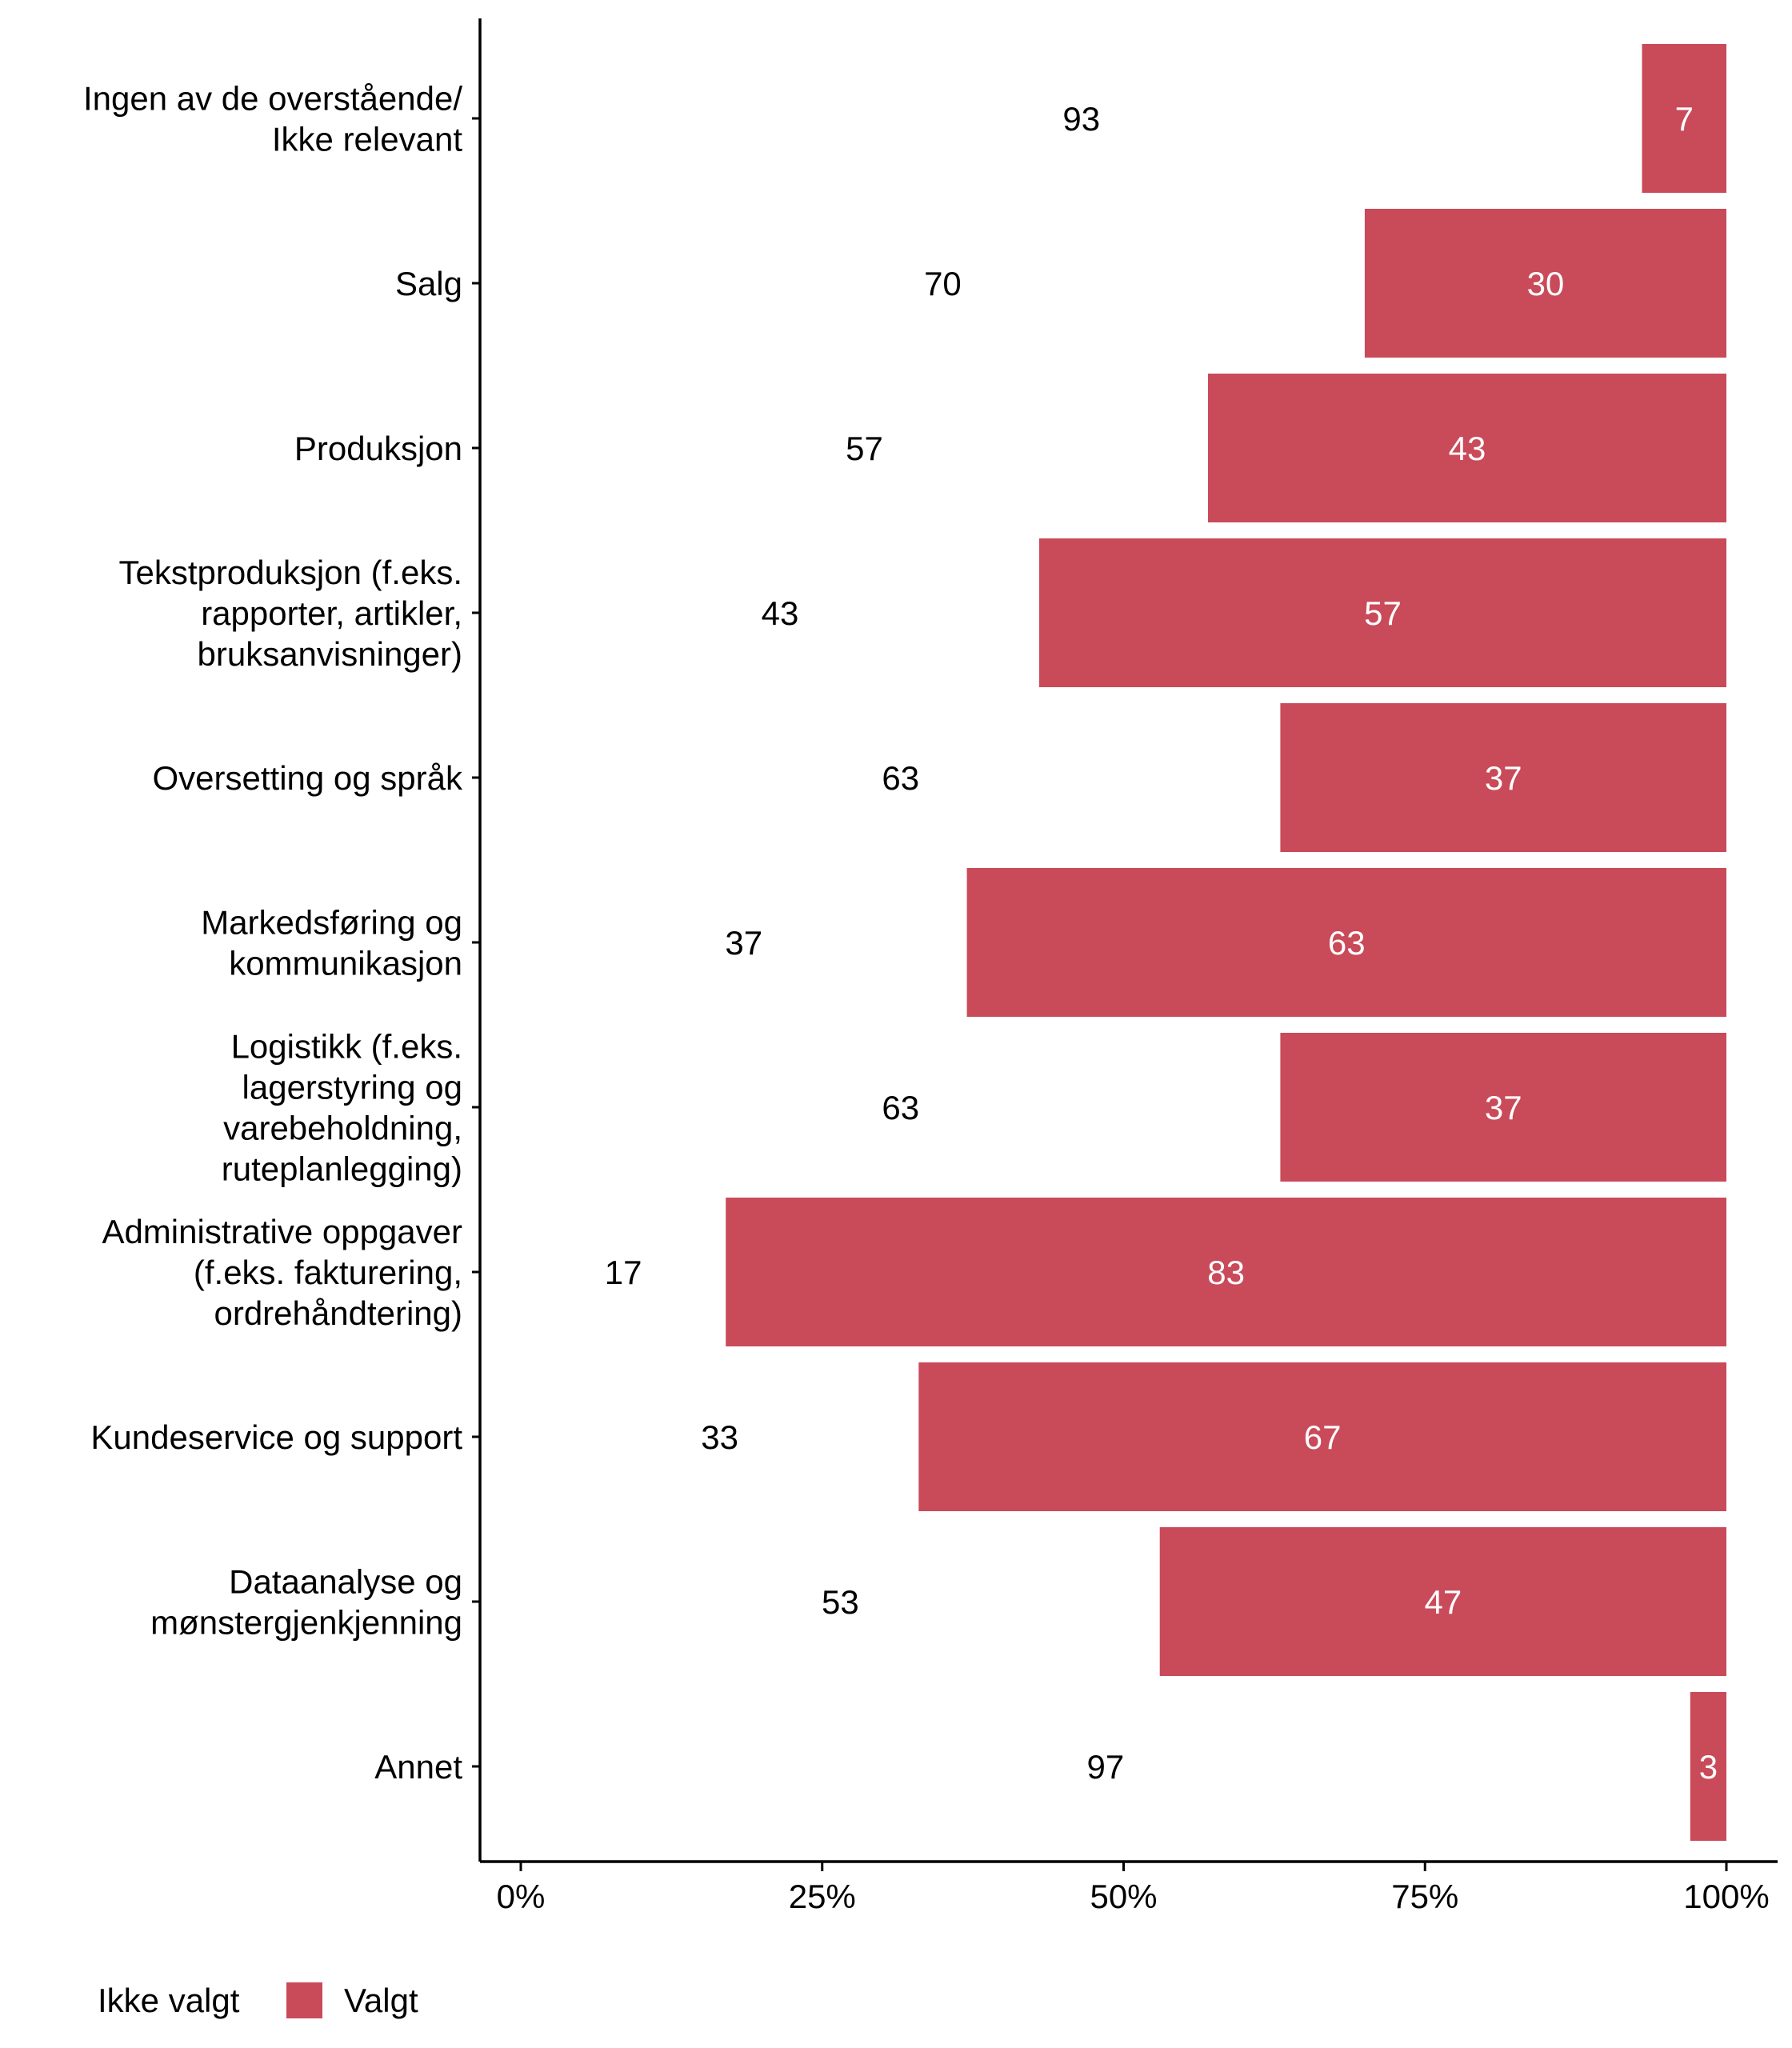  Describe the element at coordinates (1726, 1896) in the screenshot. I see `x-tick-label: 100%` at that location.